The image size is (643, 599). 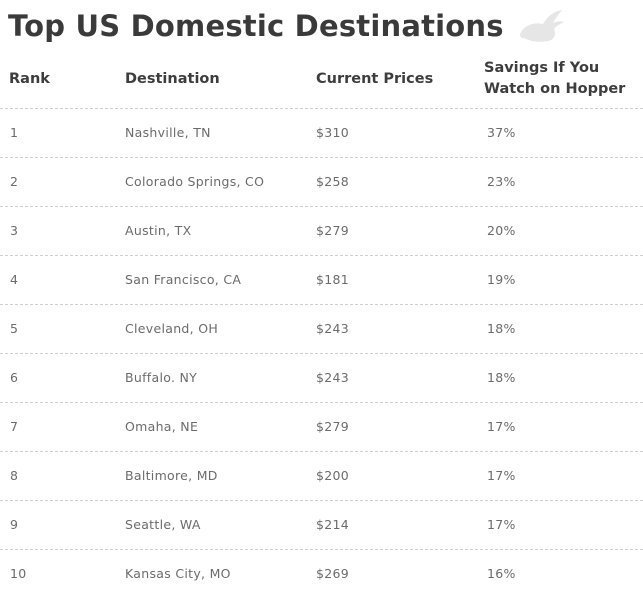 I want to click on table-row: 5 Cleveland, OH $243 18%, so click(x=321, y=328).